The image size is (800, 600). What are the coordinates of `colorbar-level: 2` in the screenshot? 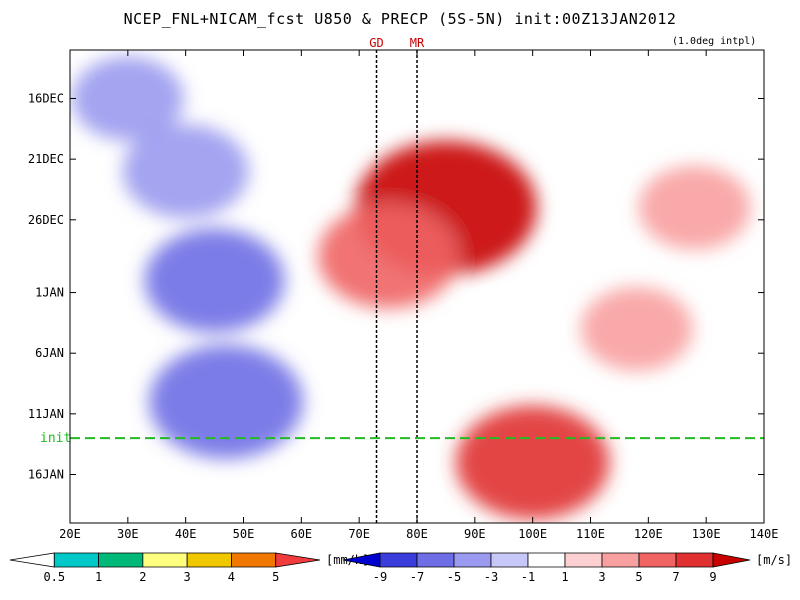 It's located at (142, 577).